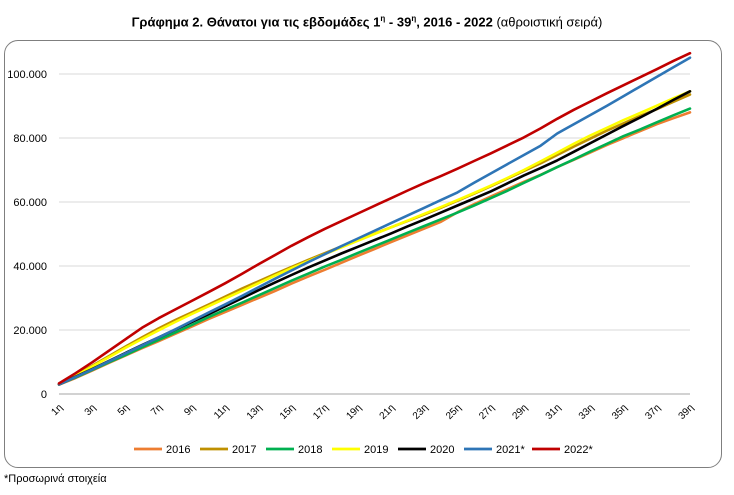 This screenshot has height=495, width=734. Describe the element at coordinates (414, 18) in the screenshot. I see `chart-title-sup-2: η` at that location.